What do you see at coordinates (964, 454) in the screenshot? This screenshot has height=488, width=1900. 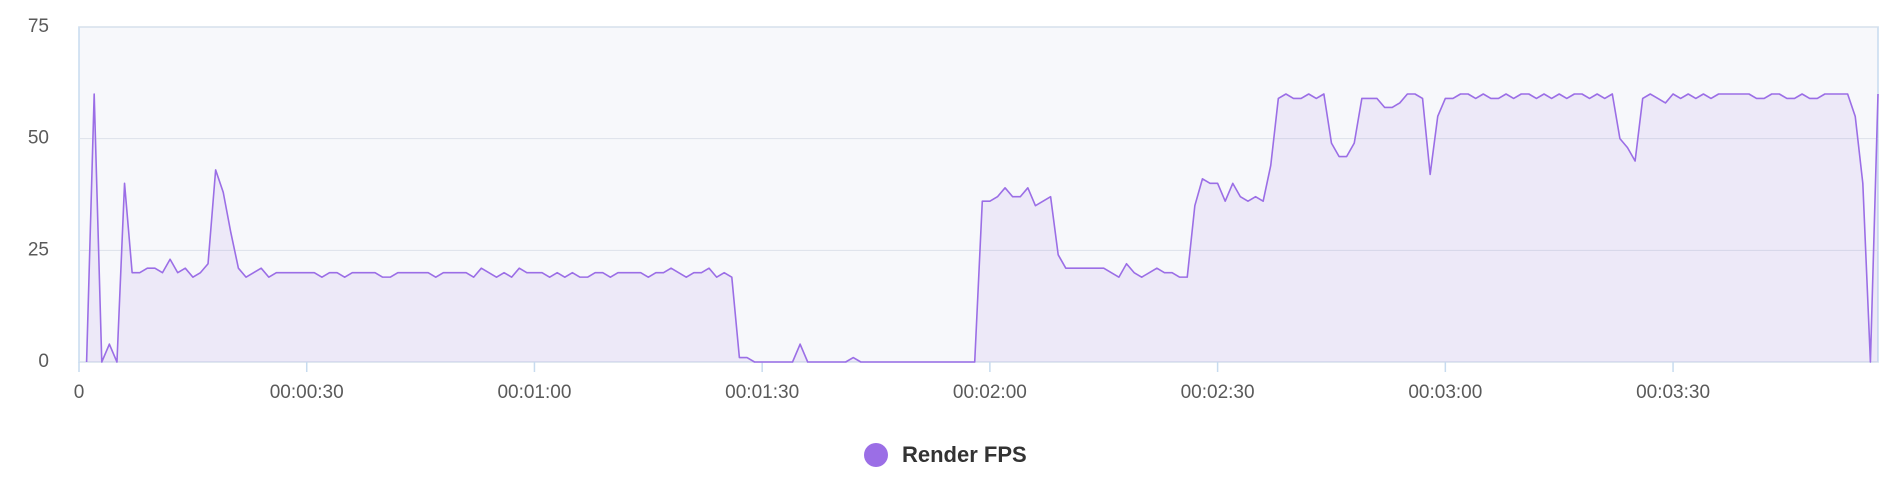 I see `legend-label: Render FPS` at bounding box center [964, 454].